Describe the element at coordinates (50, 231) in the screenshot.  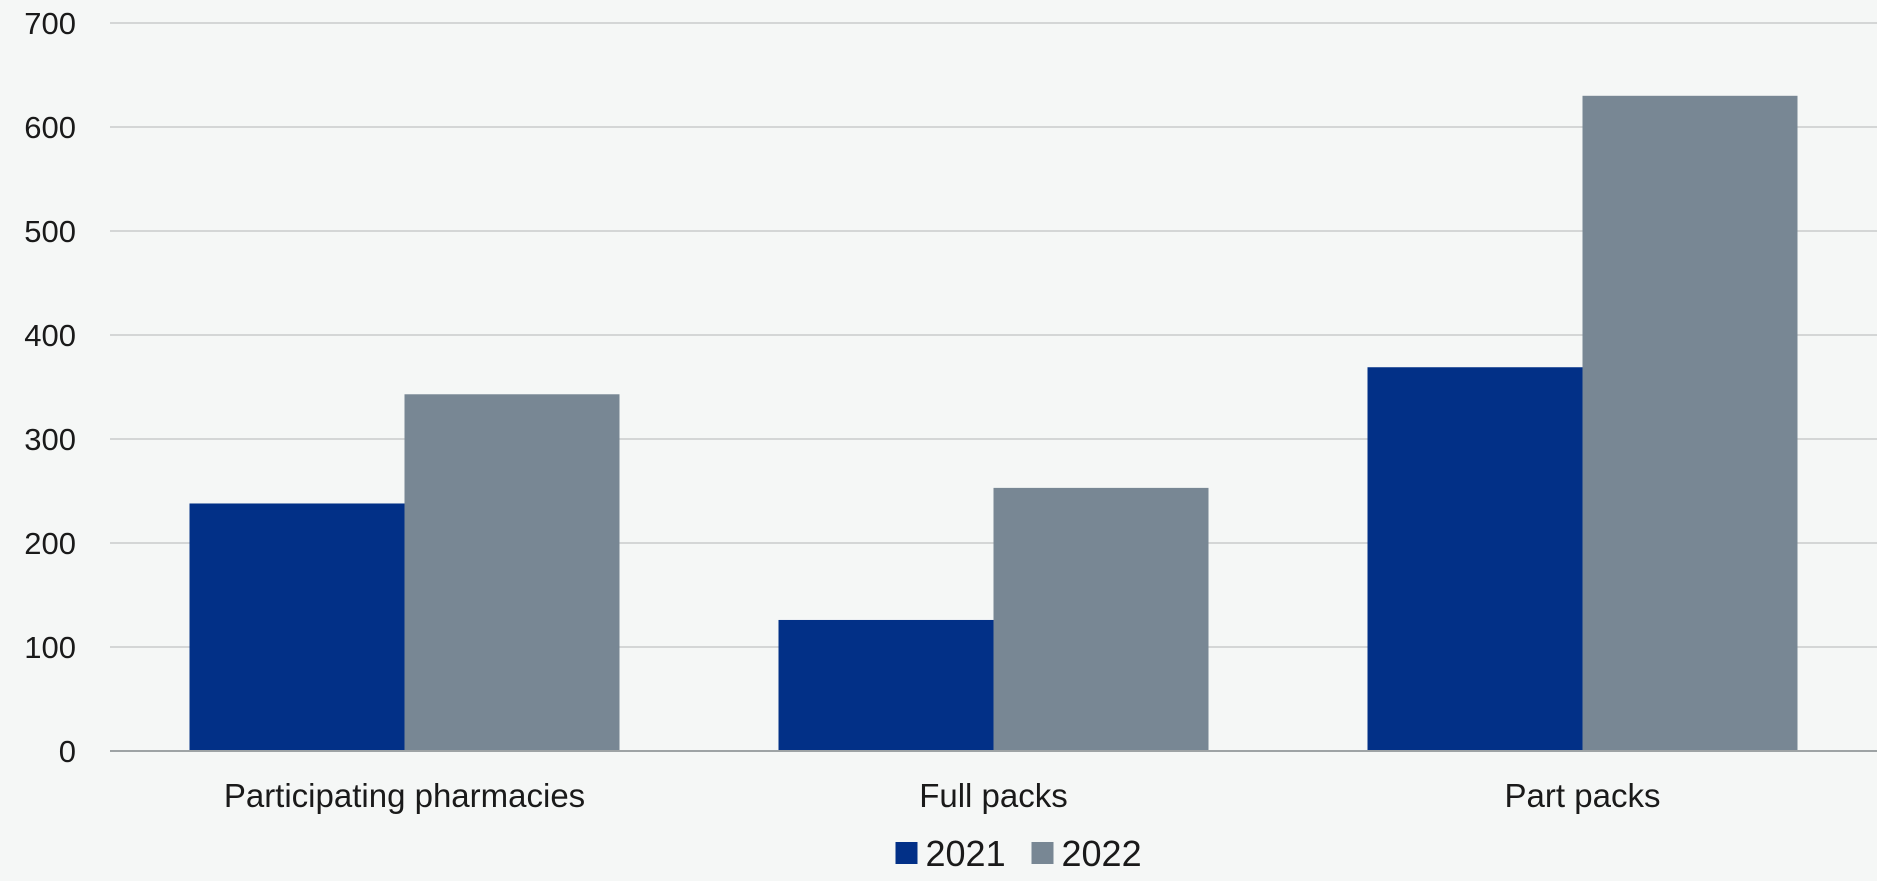
I see `y-tick-label: 500` at that location.